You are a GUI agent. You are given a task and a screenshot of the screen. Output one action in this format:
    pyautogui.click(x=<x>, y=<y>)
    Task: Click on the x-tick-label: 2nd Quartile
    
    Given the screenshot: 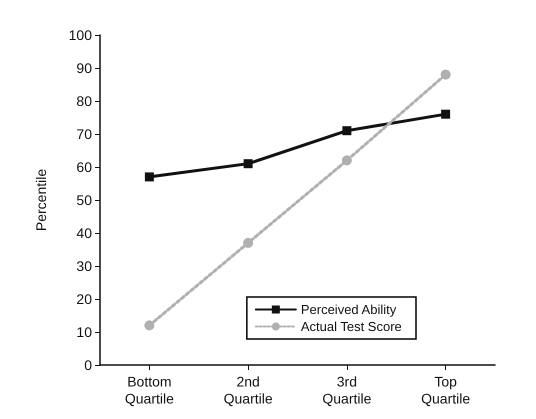 What is the action you would take?
    pyautogui.click(x=248, y=390)
    